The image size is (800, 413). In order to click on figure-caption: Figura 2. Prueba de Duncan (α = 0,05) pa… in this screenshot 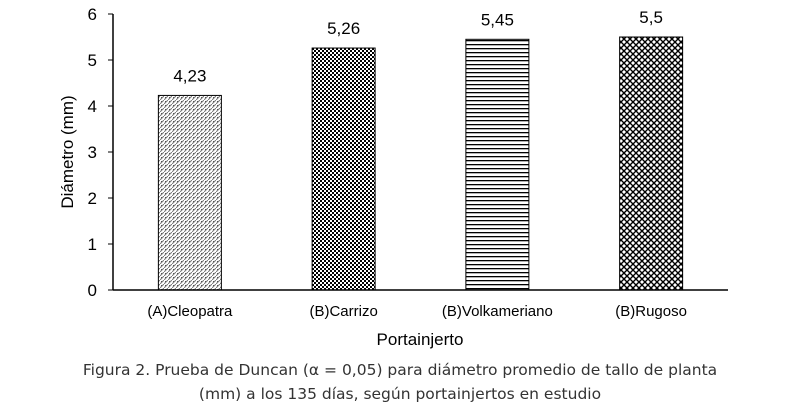, I will do `click(400, 382)`.